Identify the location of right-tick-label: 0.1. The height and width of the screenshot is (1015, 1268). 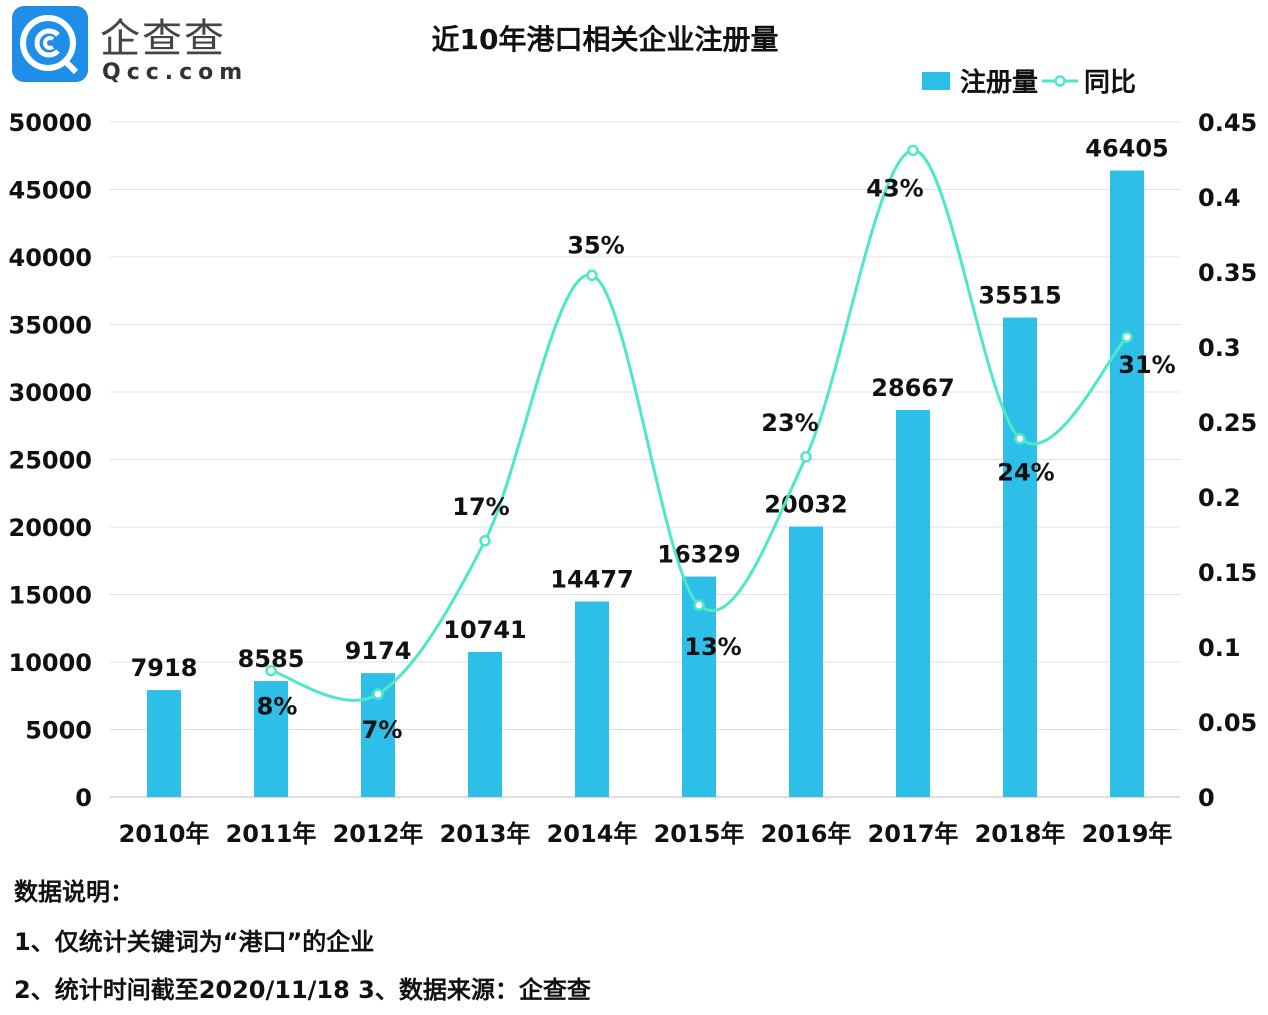
(1219, 648).